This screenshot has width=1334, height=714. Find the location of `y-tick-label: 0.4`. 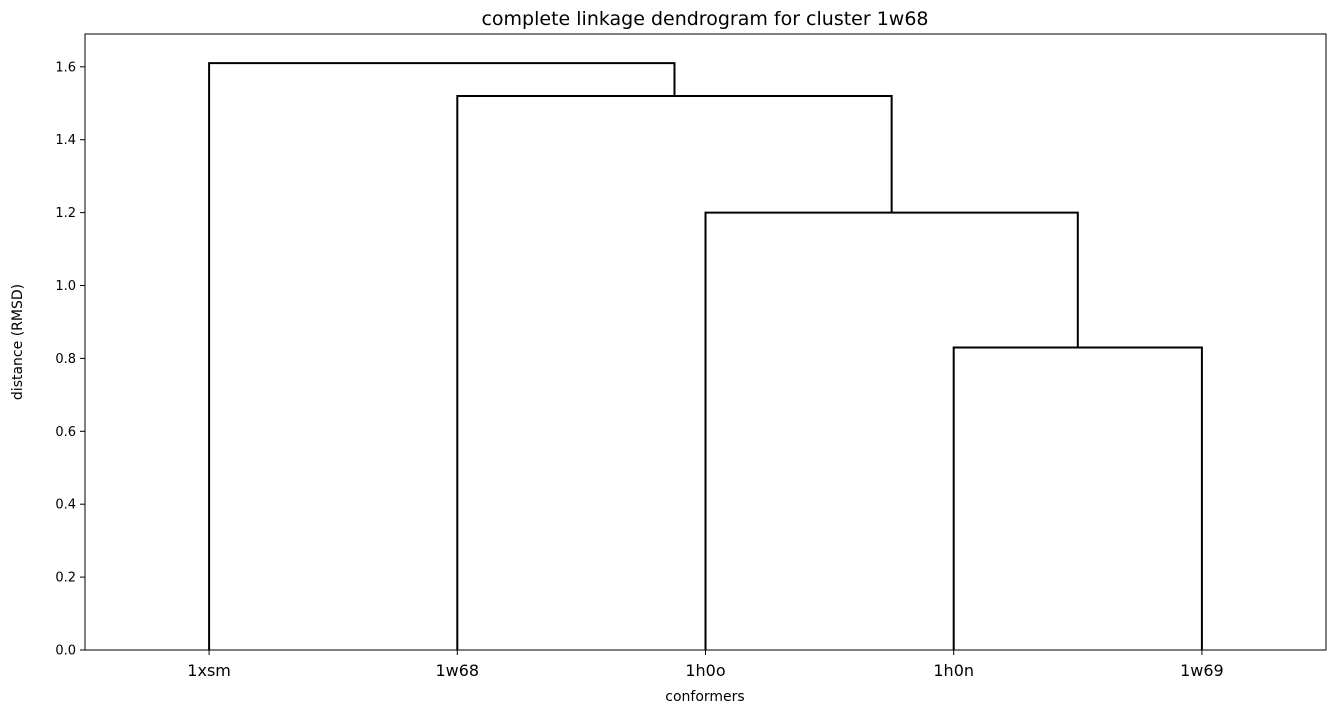

y-tick-label: 0.4 is located at coordinates (65, 505).